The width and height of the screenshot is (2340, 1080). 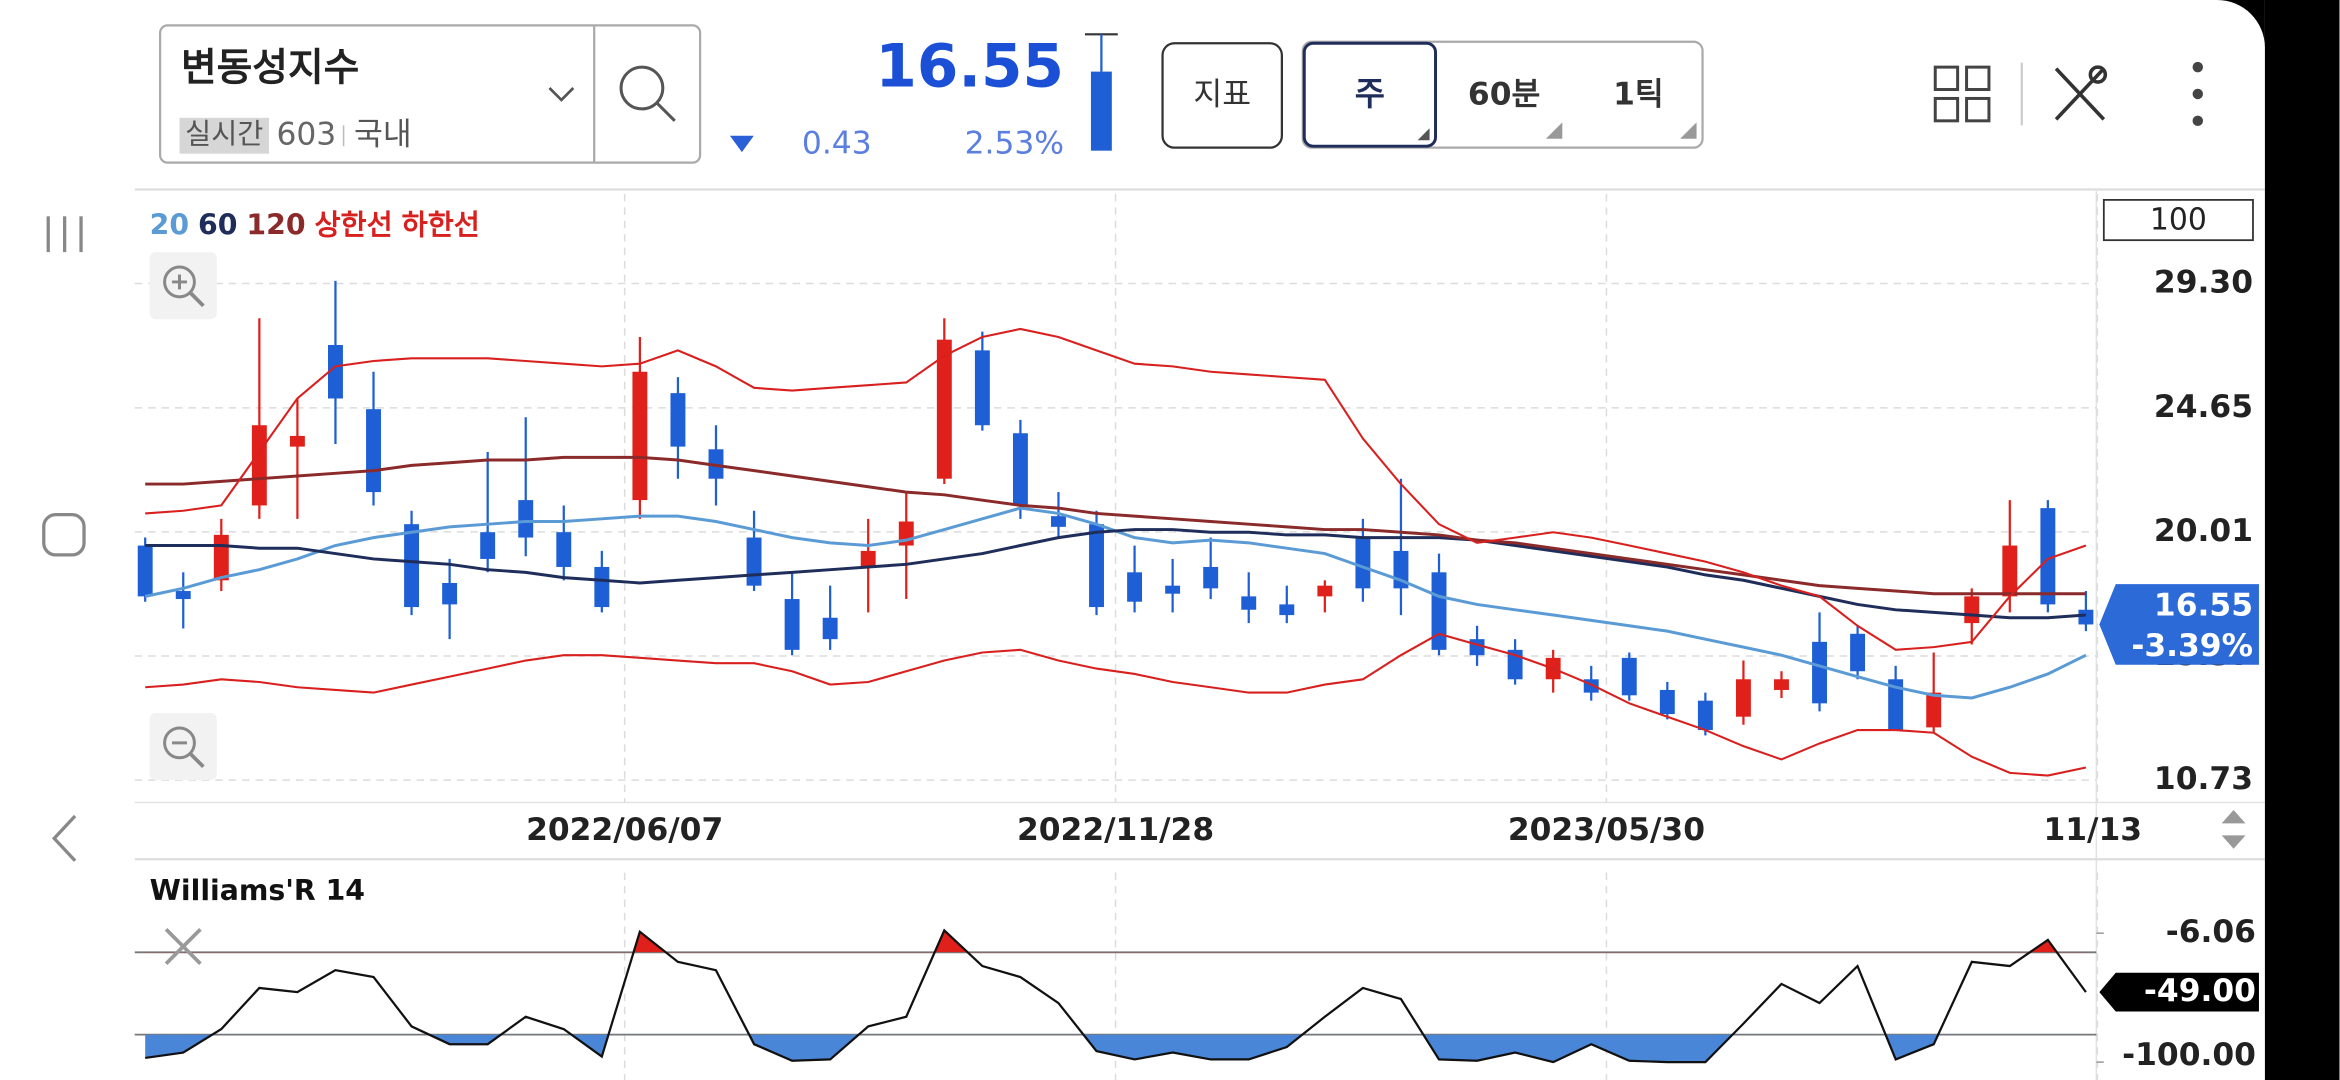 I want to click on back-button, so click(x=64, y=838).